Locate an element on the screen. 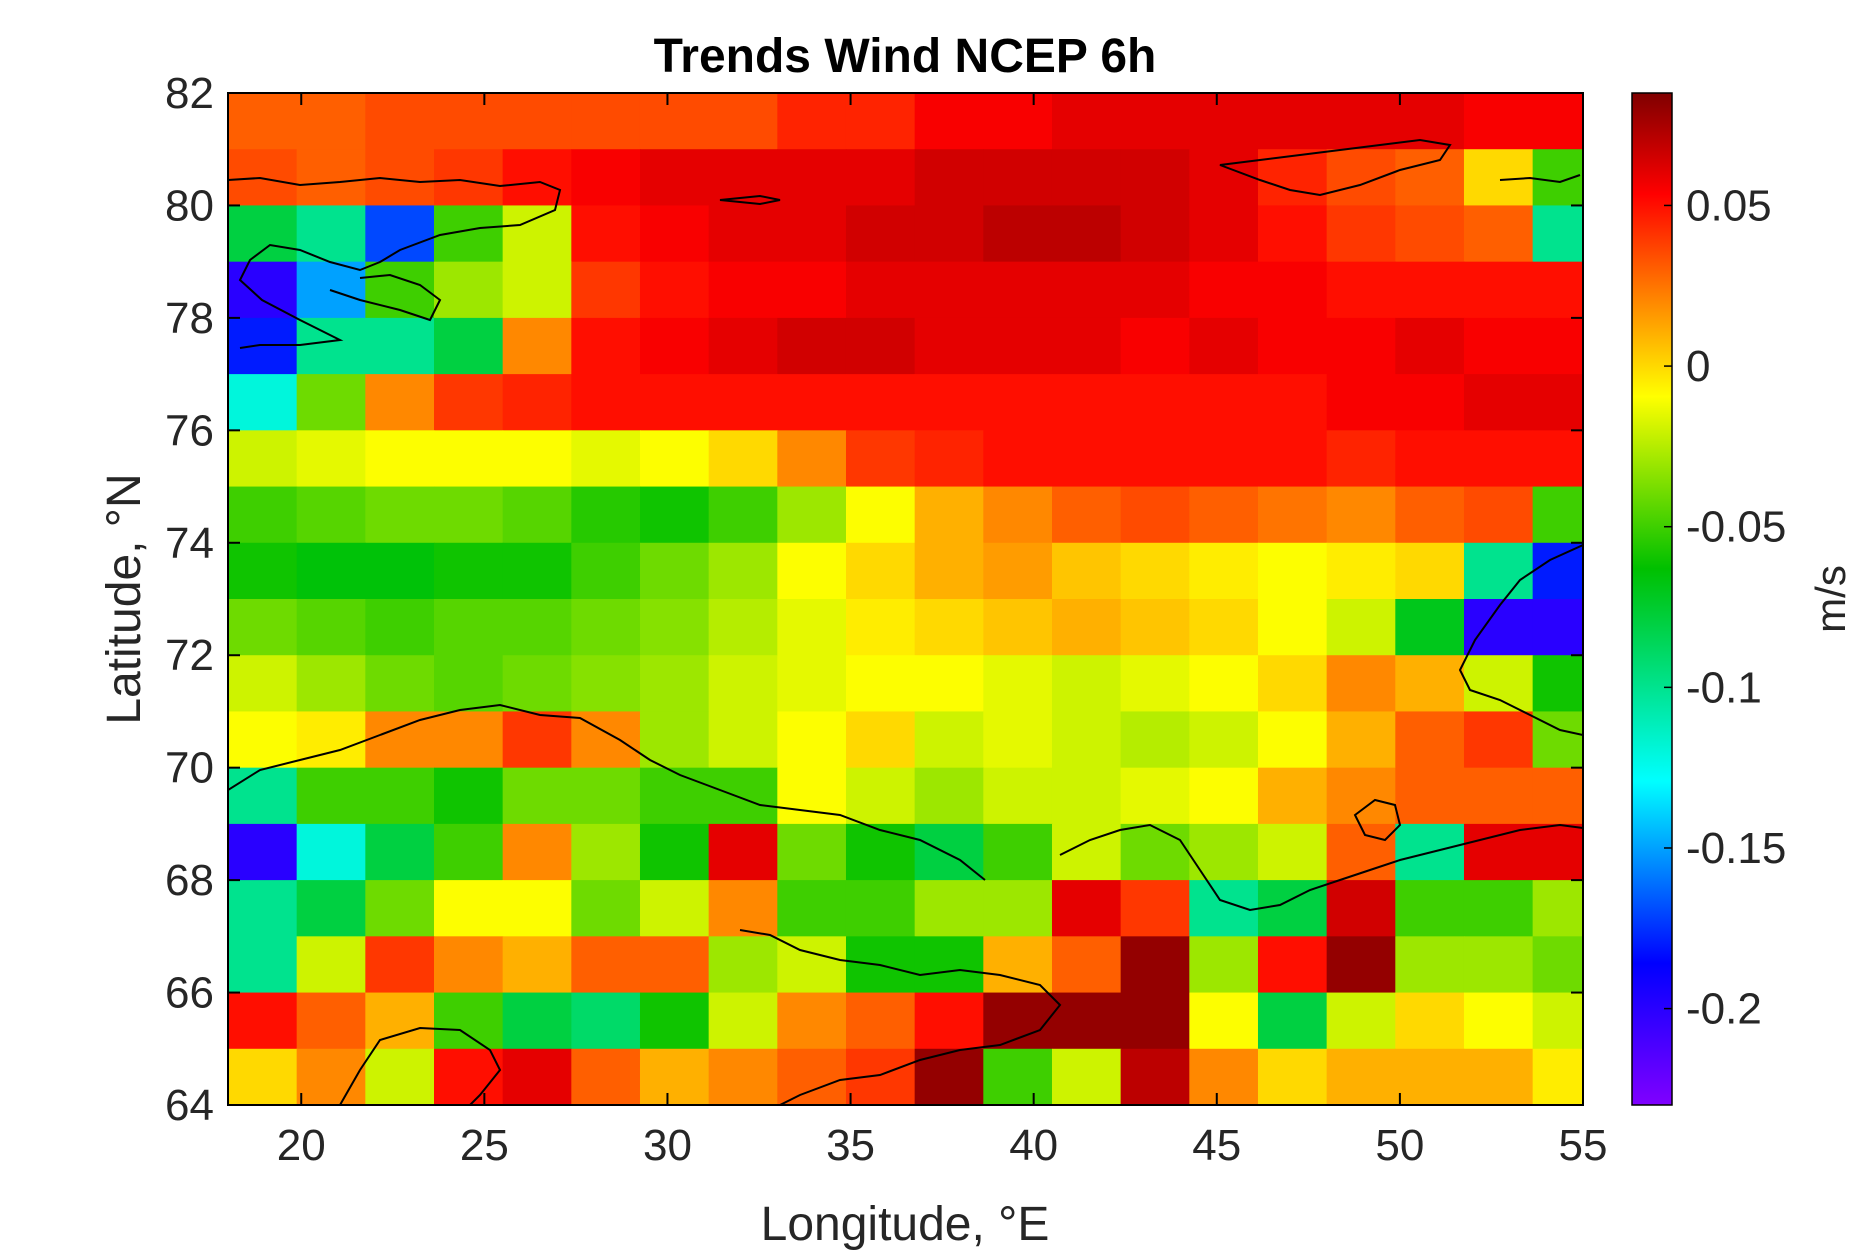 The image size is (1875, 1250). coastline-white-sea is located at coordinates (420, 1065).